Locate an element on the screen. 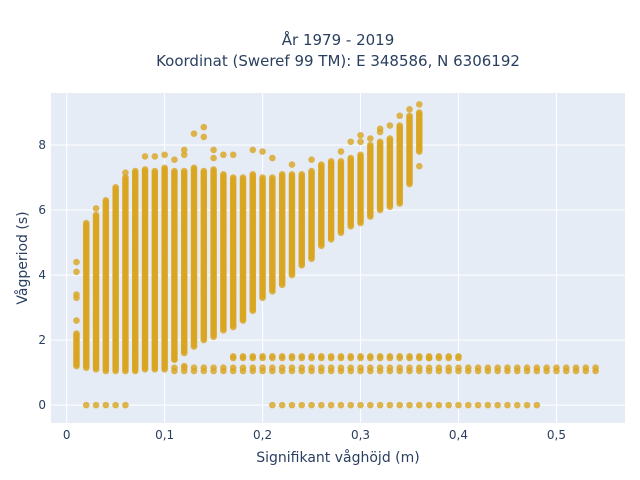 Image resolution: width=640 pixels, height=480 pixels. y-tick-label: 0 is located at coordinates (42, 405).